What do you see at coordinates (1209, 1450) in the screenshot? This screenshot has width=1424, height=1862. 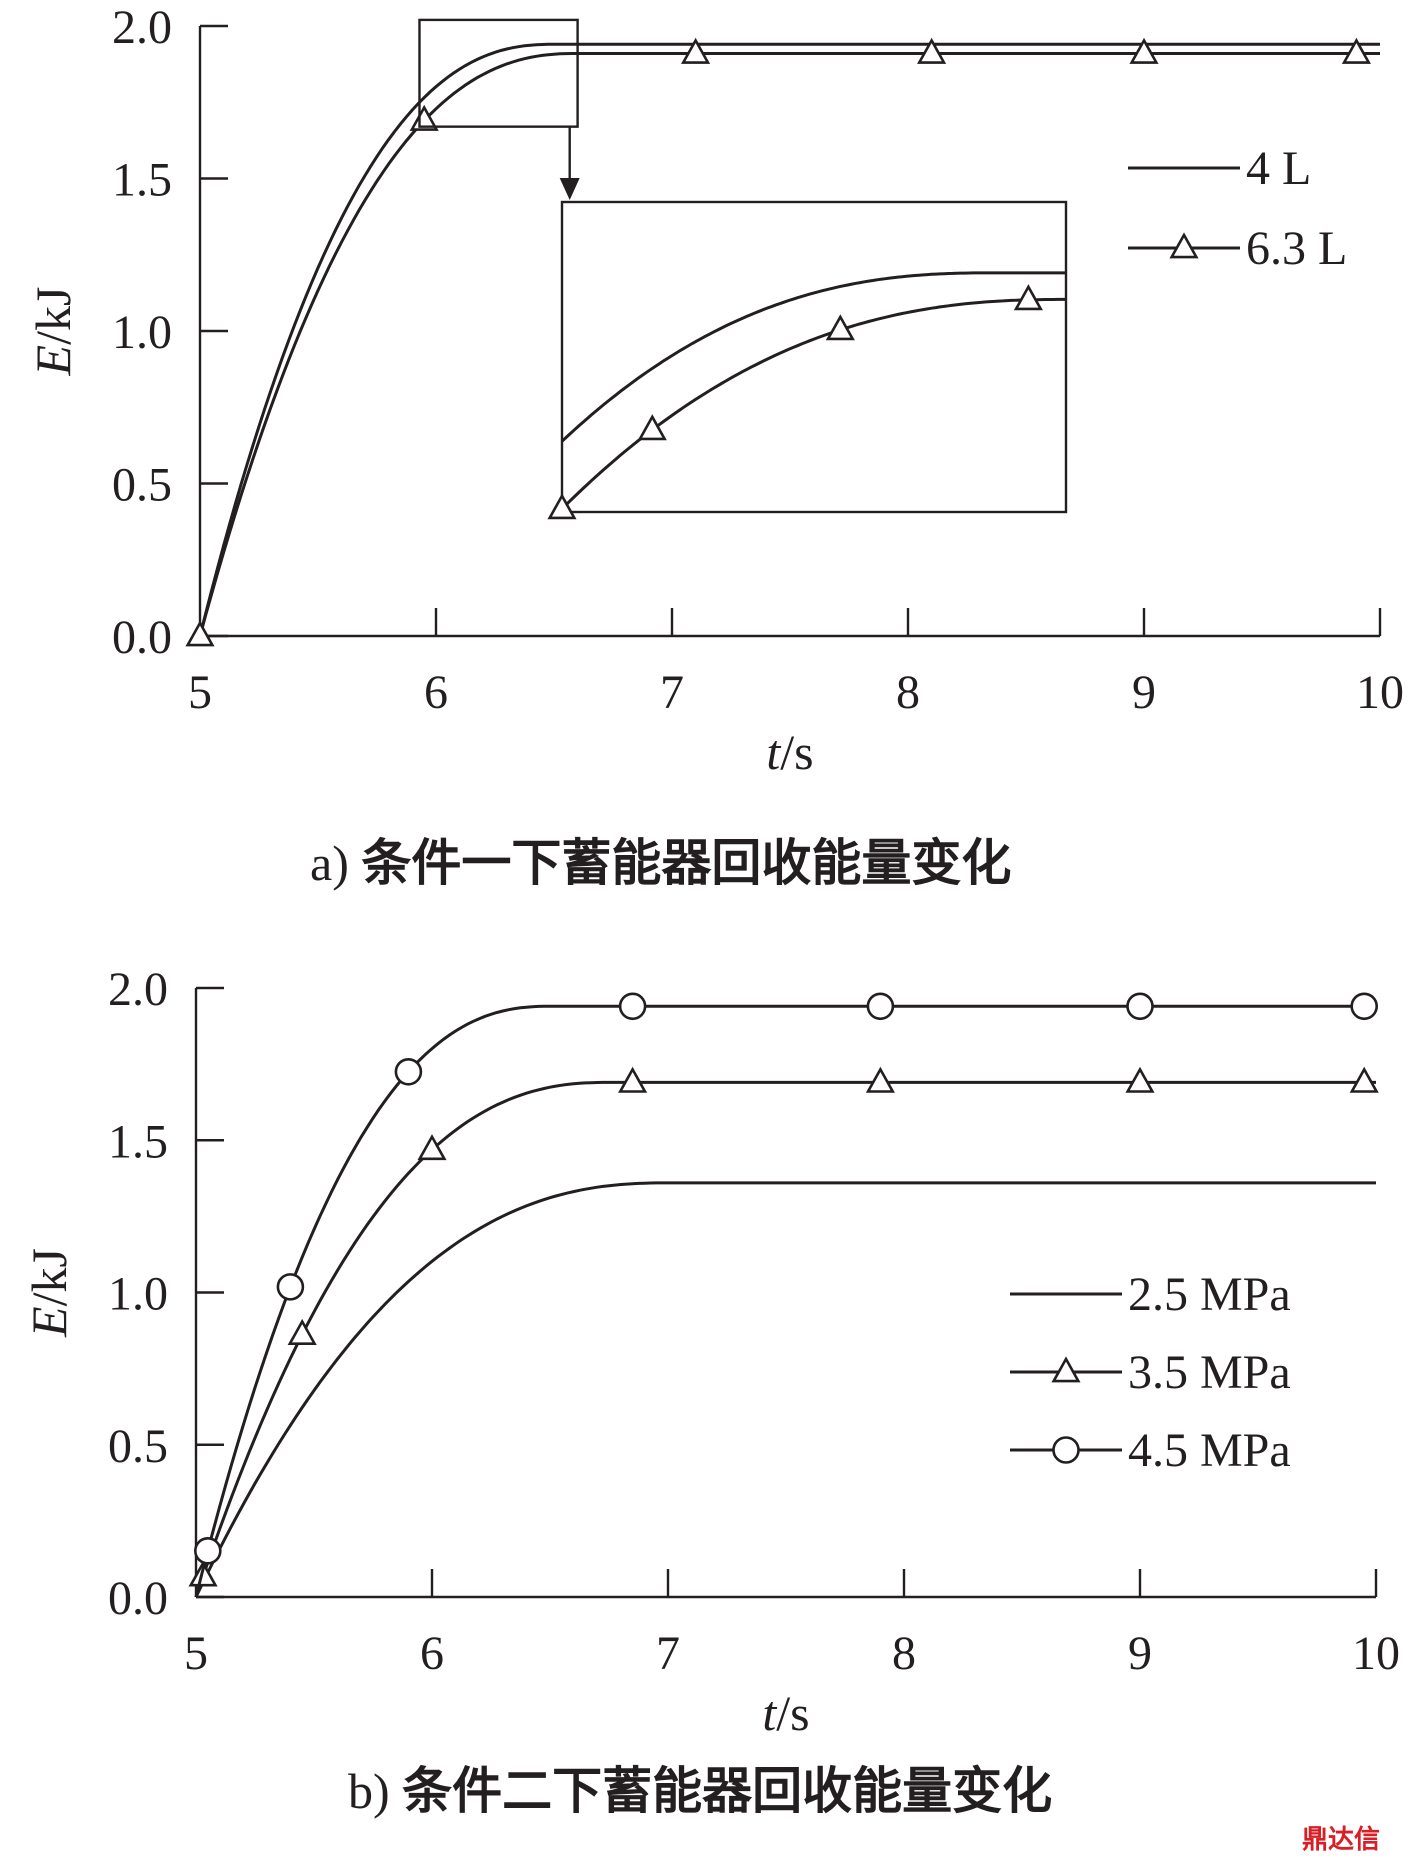 I see `legend-label: 4.5 MPa` at bounding box center [1209, 1450].